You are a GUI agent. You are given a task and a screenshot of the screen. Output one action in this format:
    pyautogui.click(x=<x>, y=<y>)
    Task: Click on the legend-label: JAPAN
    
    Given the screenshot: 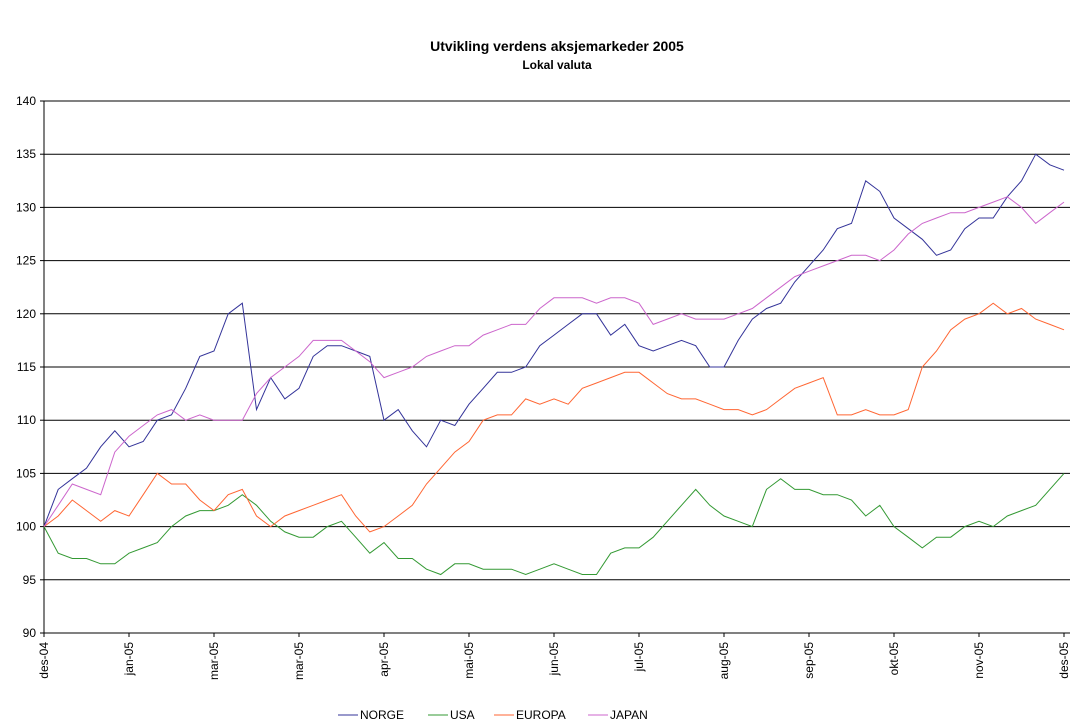 What is the action you would take?
    pyautogui.click(x=629, y=715)
    